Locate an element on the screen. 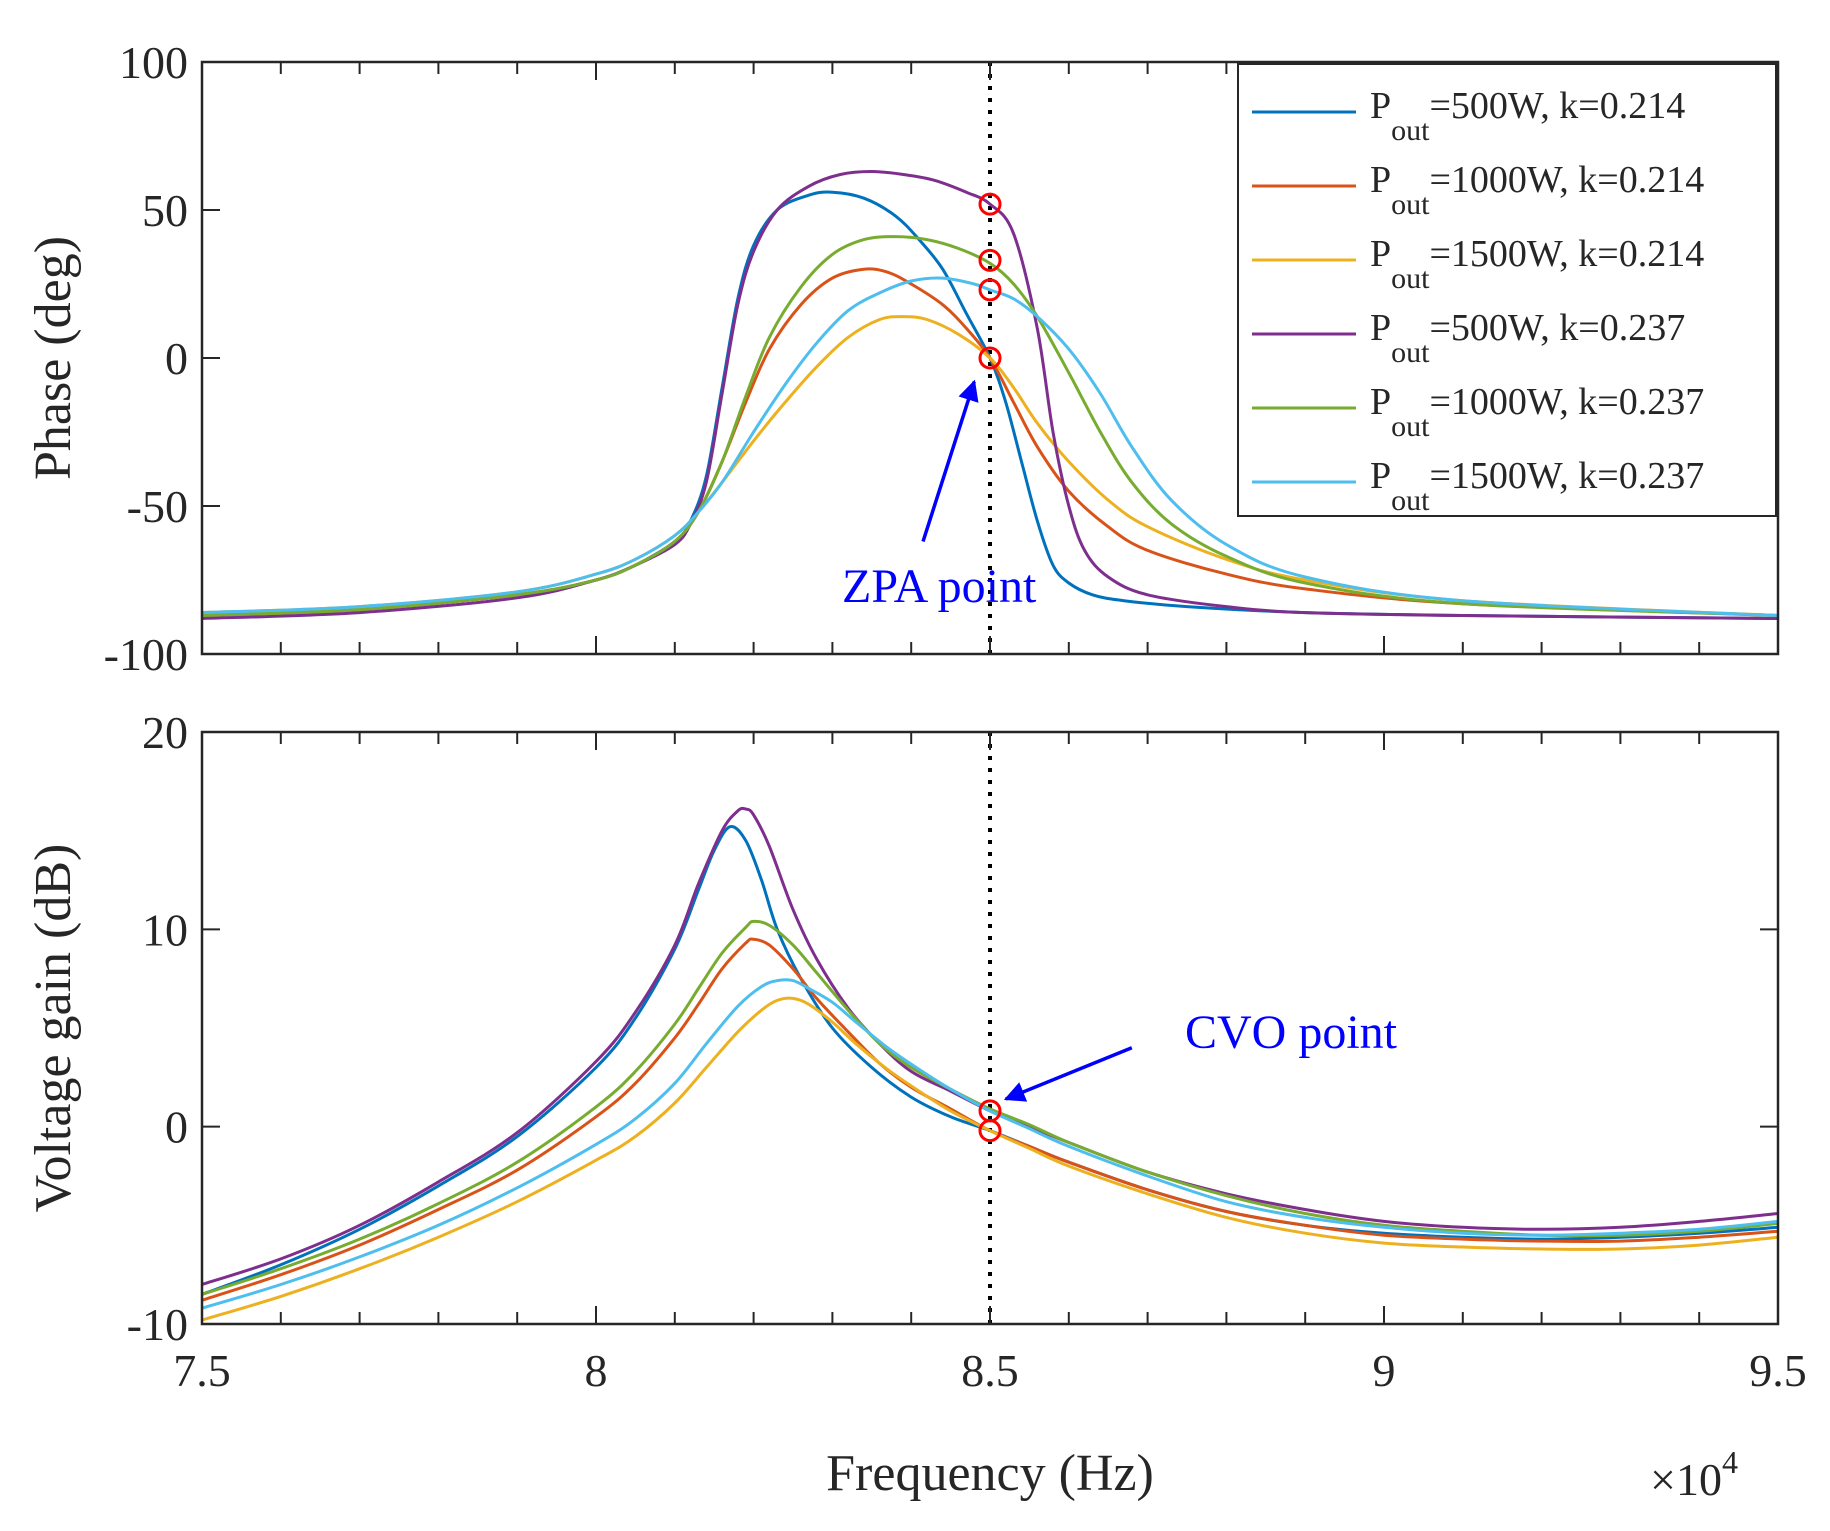 This screenshot has height=1531, width=1830. zpa-arrow is located at coordinates (950, 461).